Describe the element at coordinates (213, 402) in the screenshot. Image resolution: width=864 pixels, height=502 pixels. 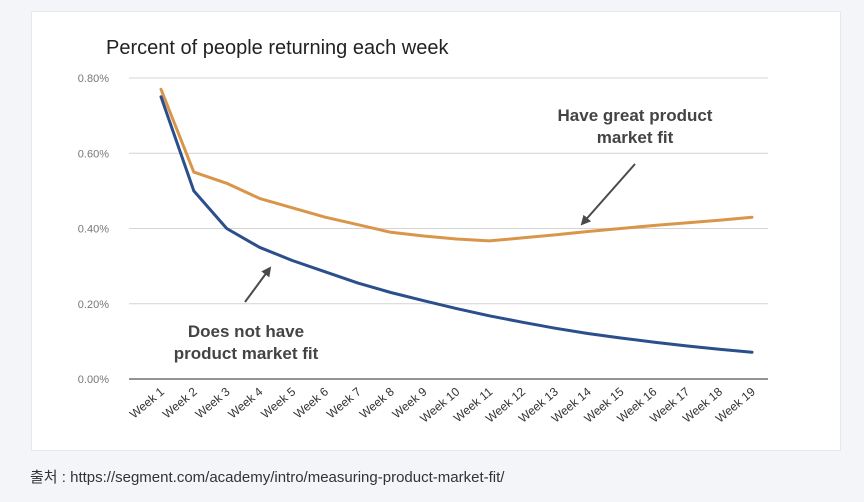
I see `x-tick-label: Week 3` at that location.